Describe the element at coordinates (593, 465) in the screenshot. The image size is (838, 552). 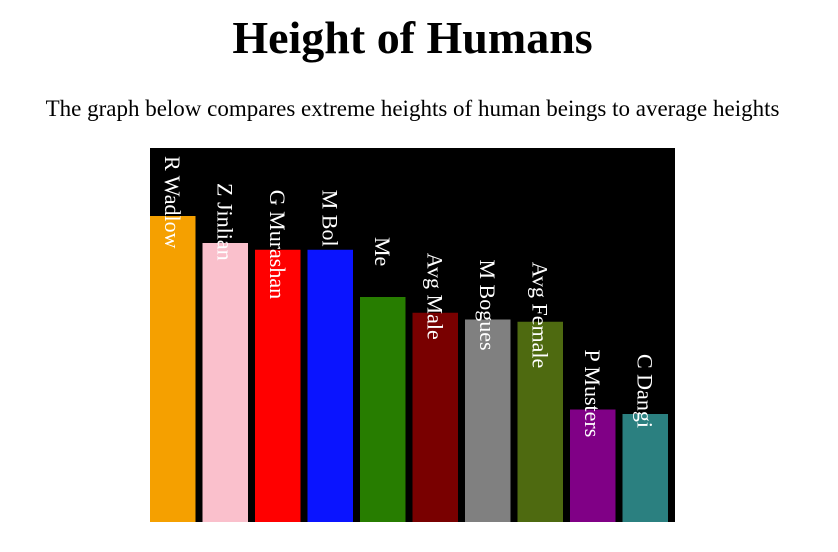
I see `bar-p-musters` at that location.